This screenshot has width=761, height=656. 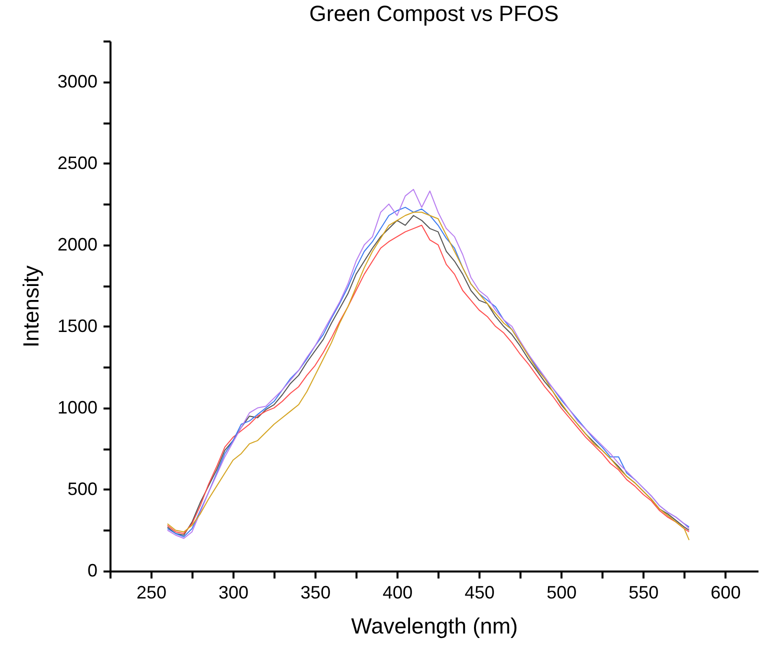 What do you see at coordinates (31, 307) in the screenshot?
I see `y-axis-title: Intensity` at bounding box center [31, 307].